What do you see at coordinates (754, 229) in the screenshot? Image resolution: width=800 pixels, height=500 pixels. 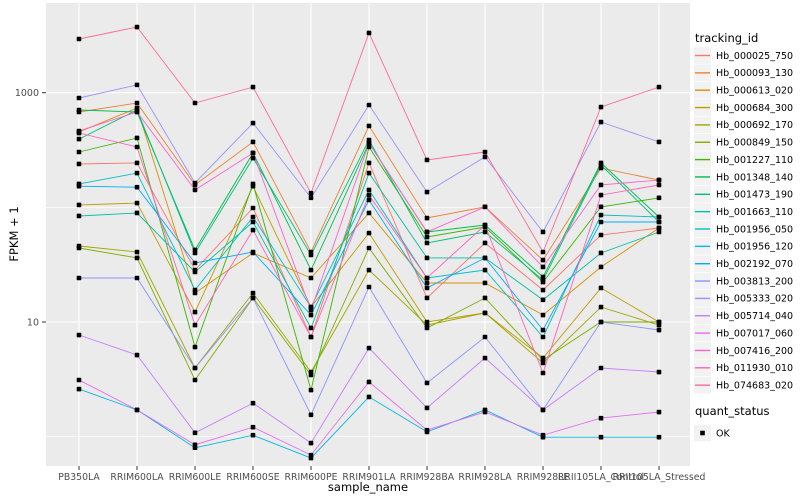 I see `legend-label: Hb_001956_050` at bounding box center [754, 229].